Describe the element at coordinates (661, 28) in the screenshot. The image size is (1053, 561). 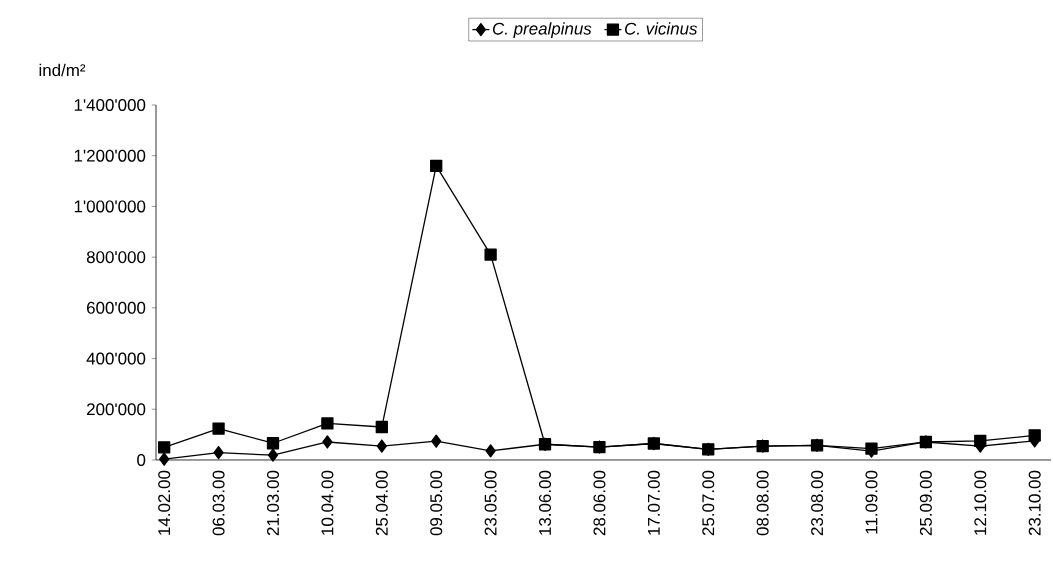
I see `legend-label: C. vicinus` at that location.